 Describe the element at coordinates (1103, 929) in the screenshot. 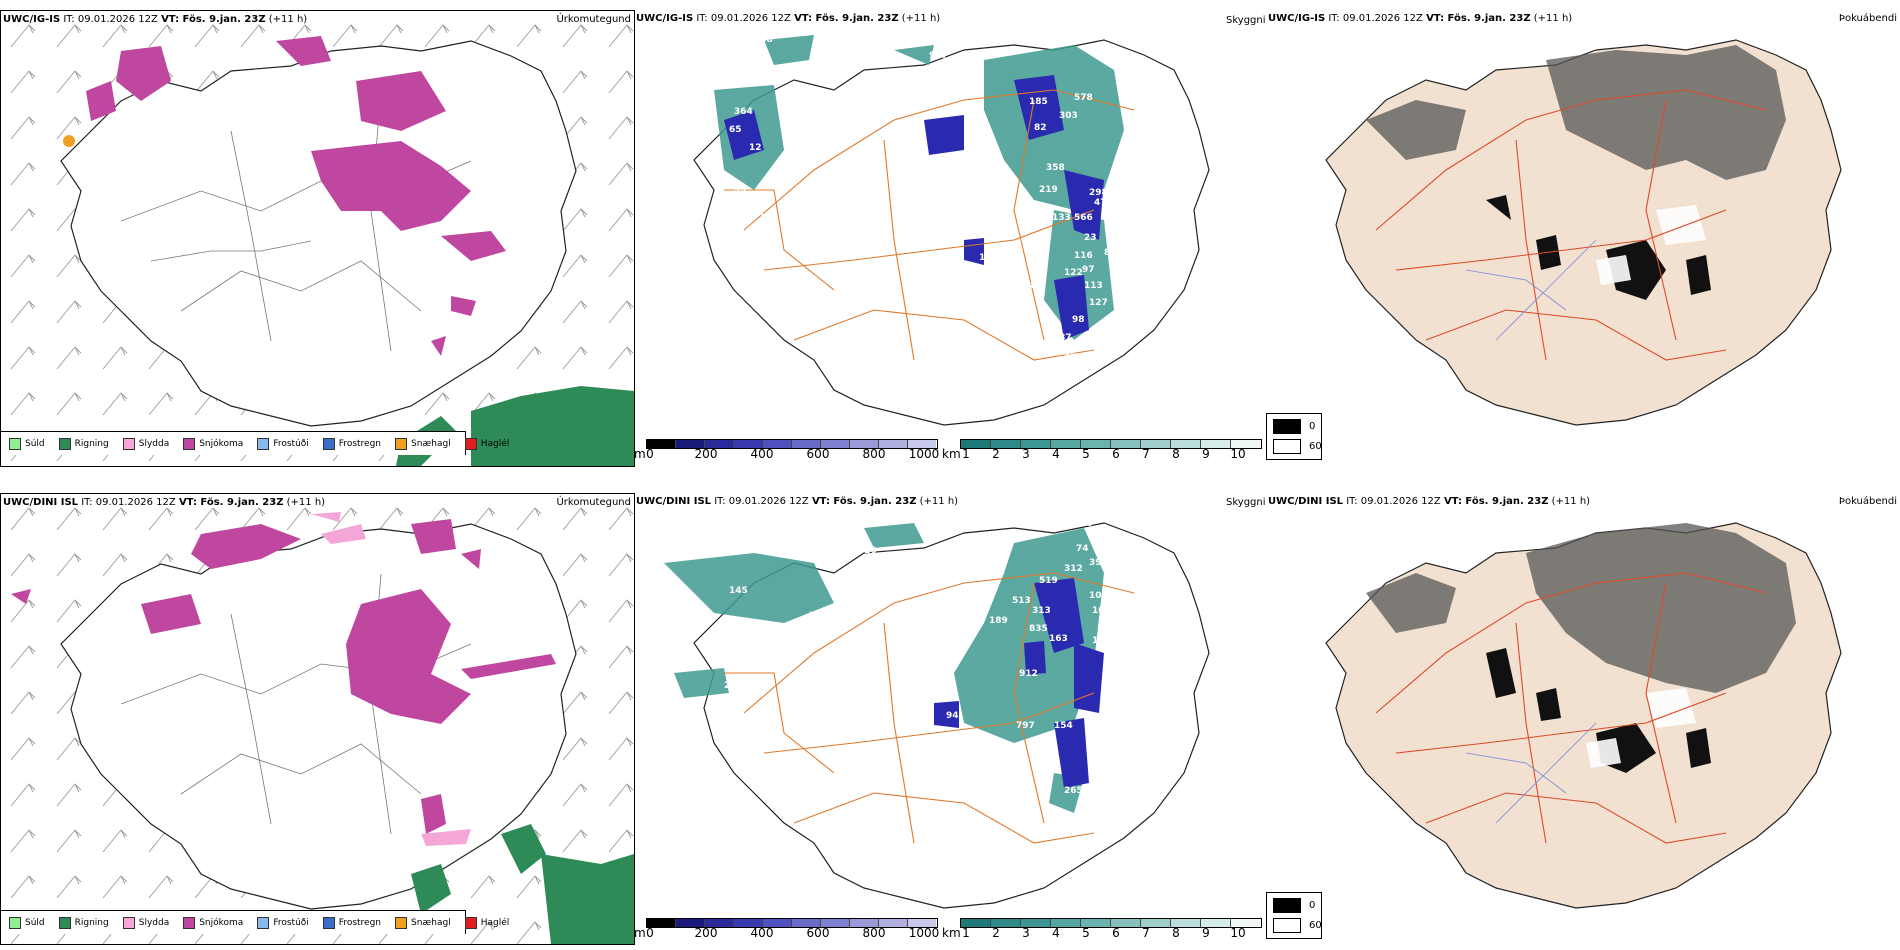

I see `visibility-colorbar-bottom: km 1 2 3 4 5 6 7 8 9 10` at that location.